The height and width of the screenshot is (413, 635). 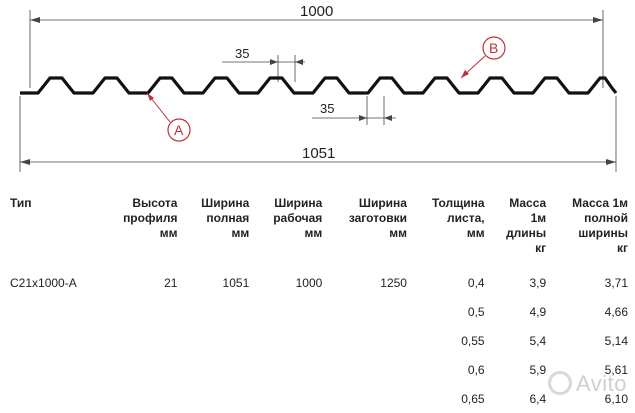 What do you see at coordinates (242, 53) in the screenshot?
I see `pitch-top-label: 35` at bounding box center [242, 53].